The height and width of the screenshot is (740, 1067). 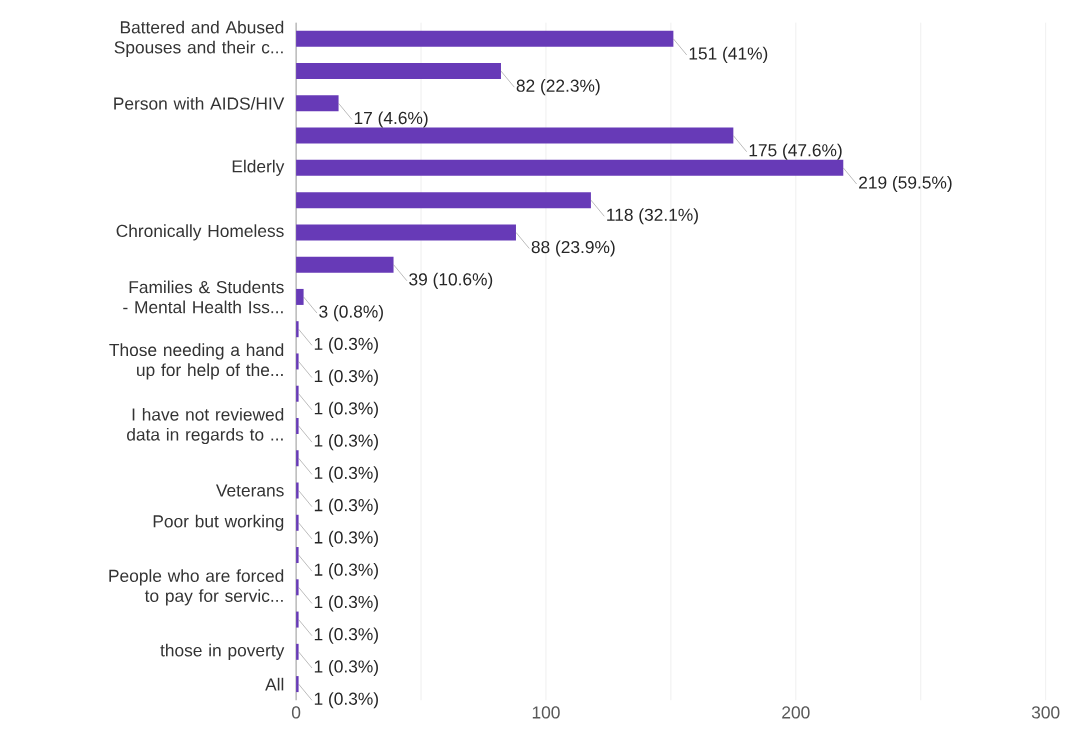 What do you see at coordinates (200, 232) in the screenshot?
I see `y-tick-label: Chronically Homeless` at bounding box center [200, 232].